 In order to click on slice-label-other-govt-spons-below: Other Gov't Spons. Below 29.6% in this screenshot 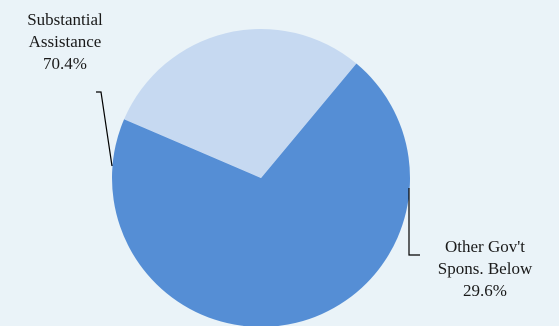, I will do `click(485, 269)`.